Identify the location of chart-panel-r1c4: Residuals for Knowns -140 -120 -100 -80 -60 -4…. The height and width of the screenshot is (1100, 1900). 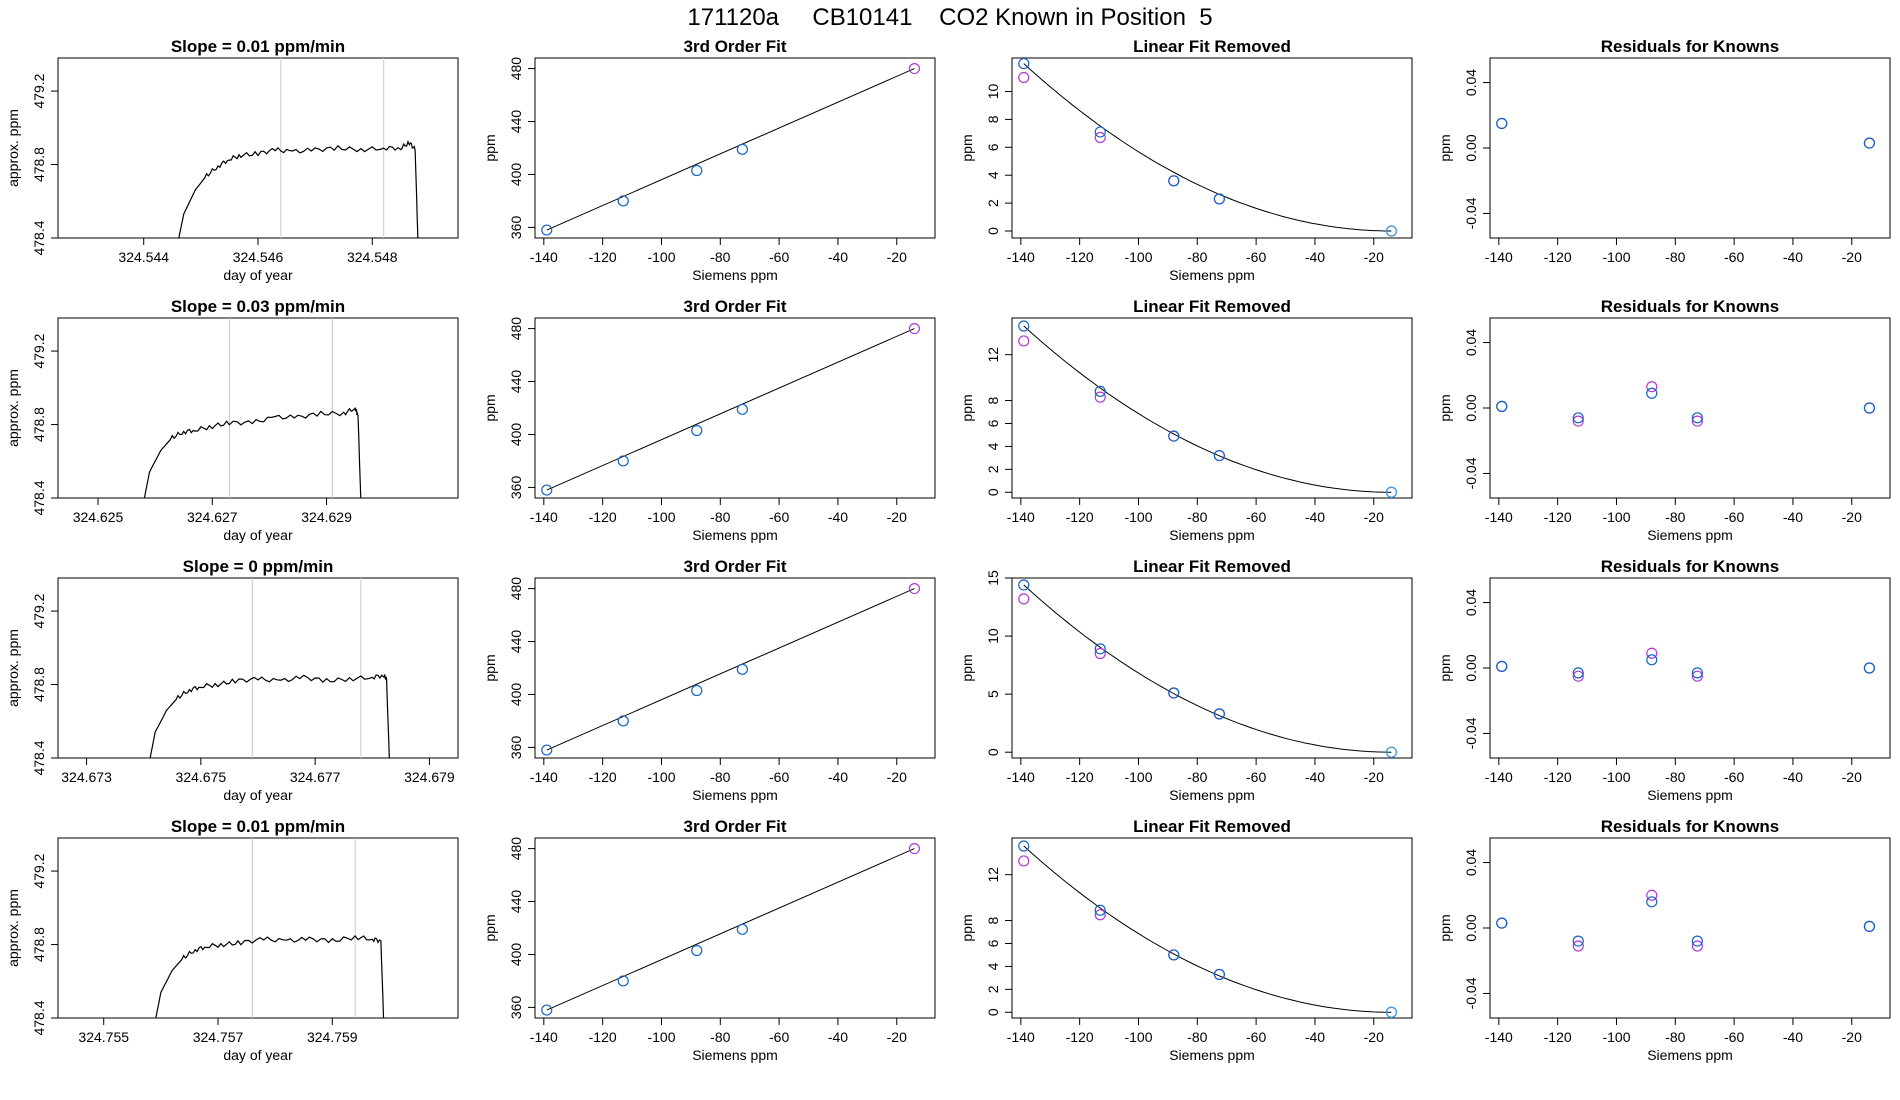
(1664, 151).